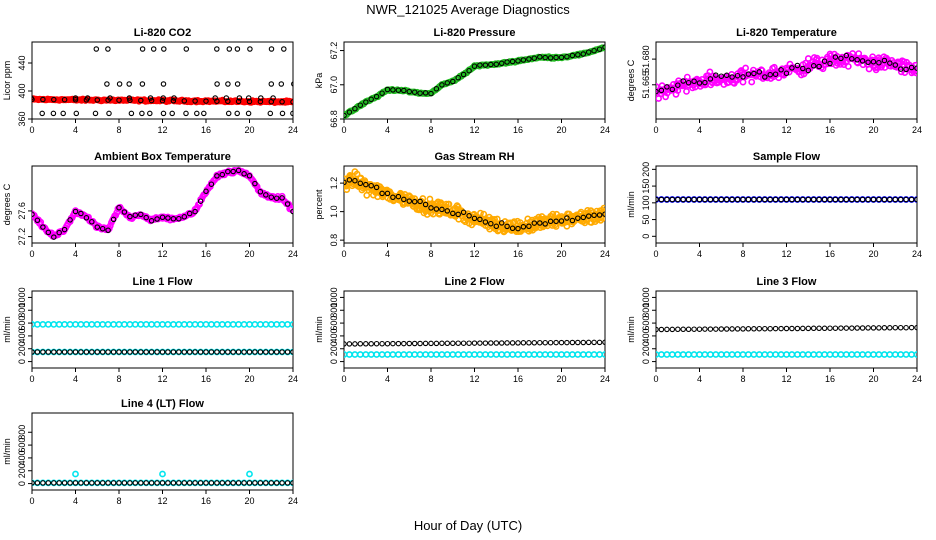 This screenshot has height=540, width=936. I want to click on y-tick-label: 400, so click(22, 335).